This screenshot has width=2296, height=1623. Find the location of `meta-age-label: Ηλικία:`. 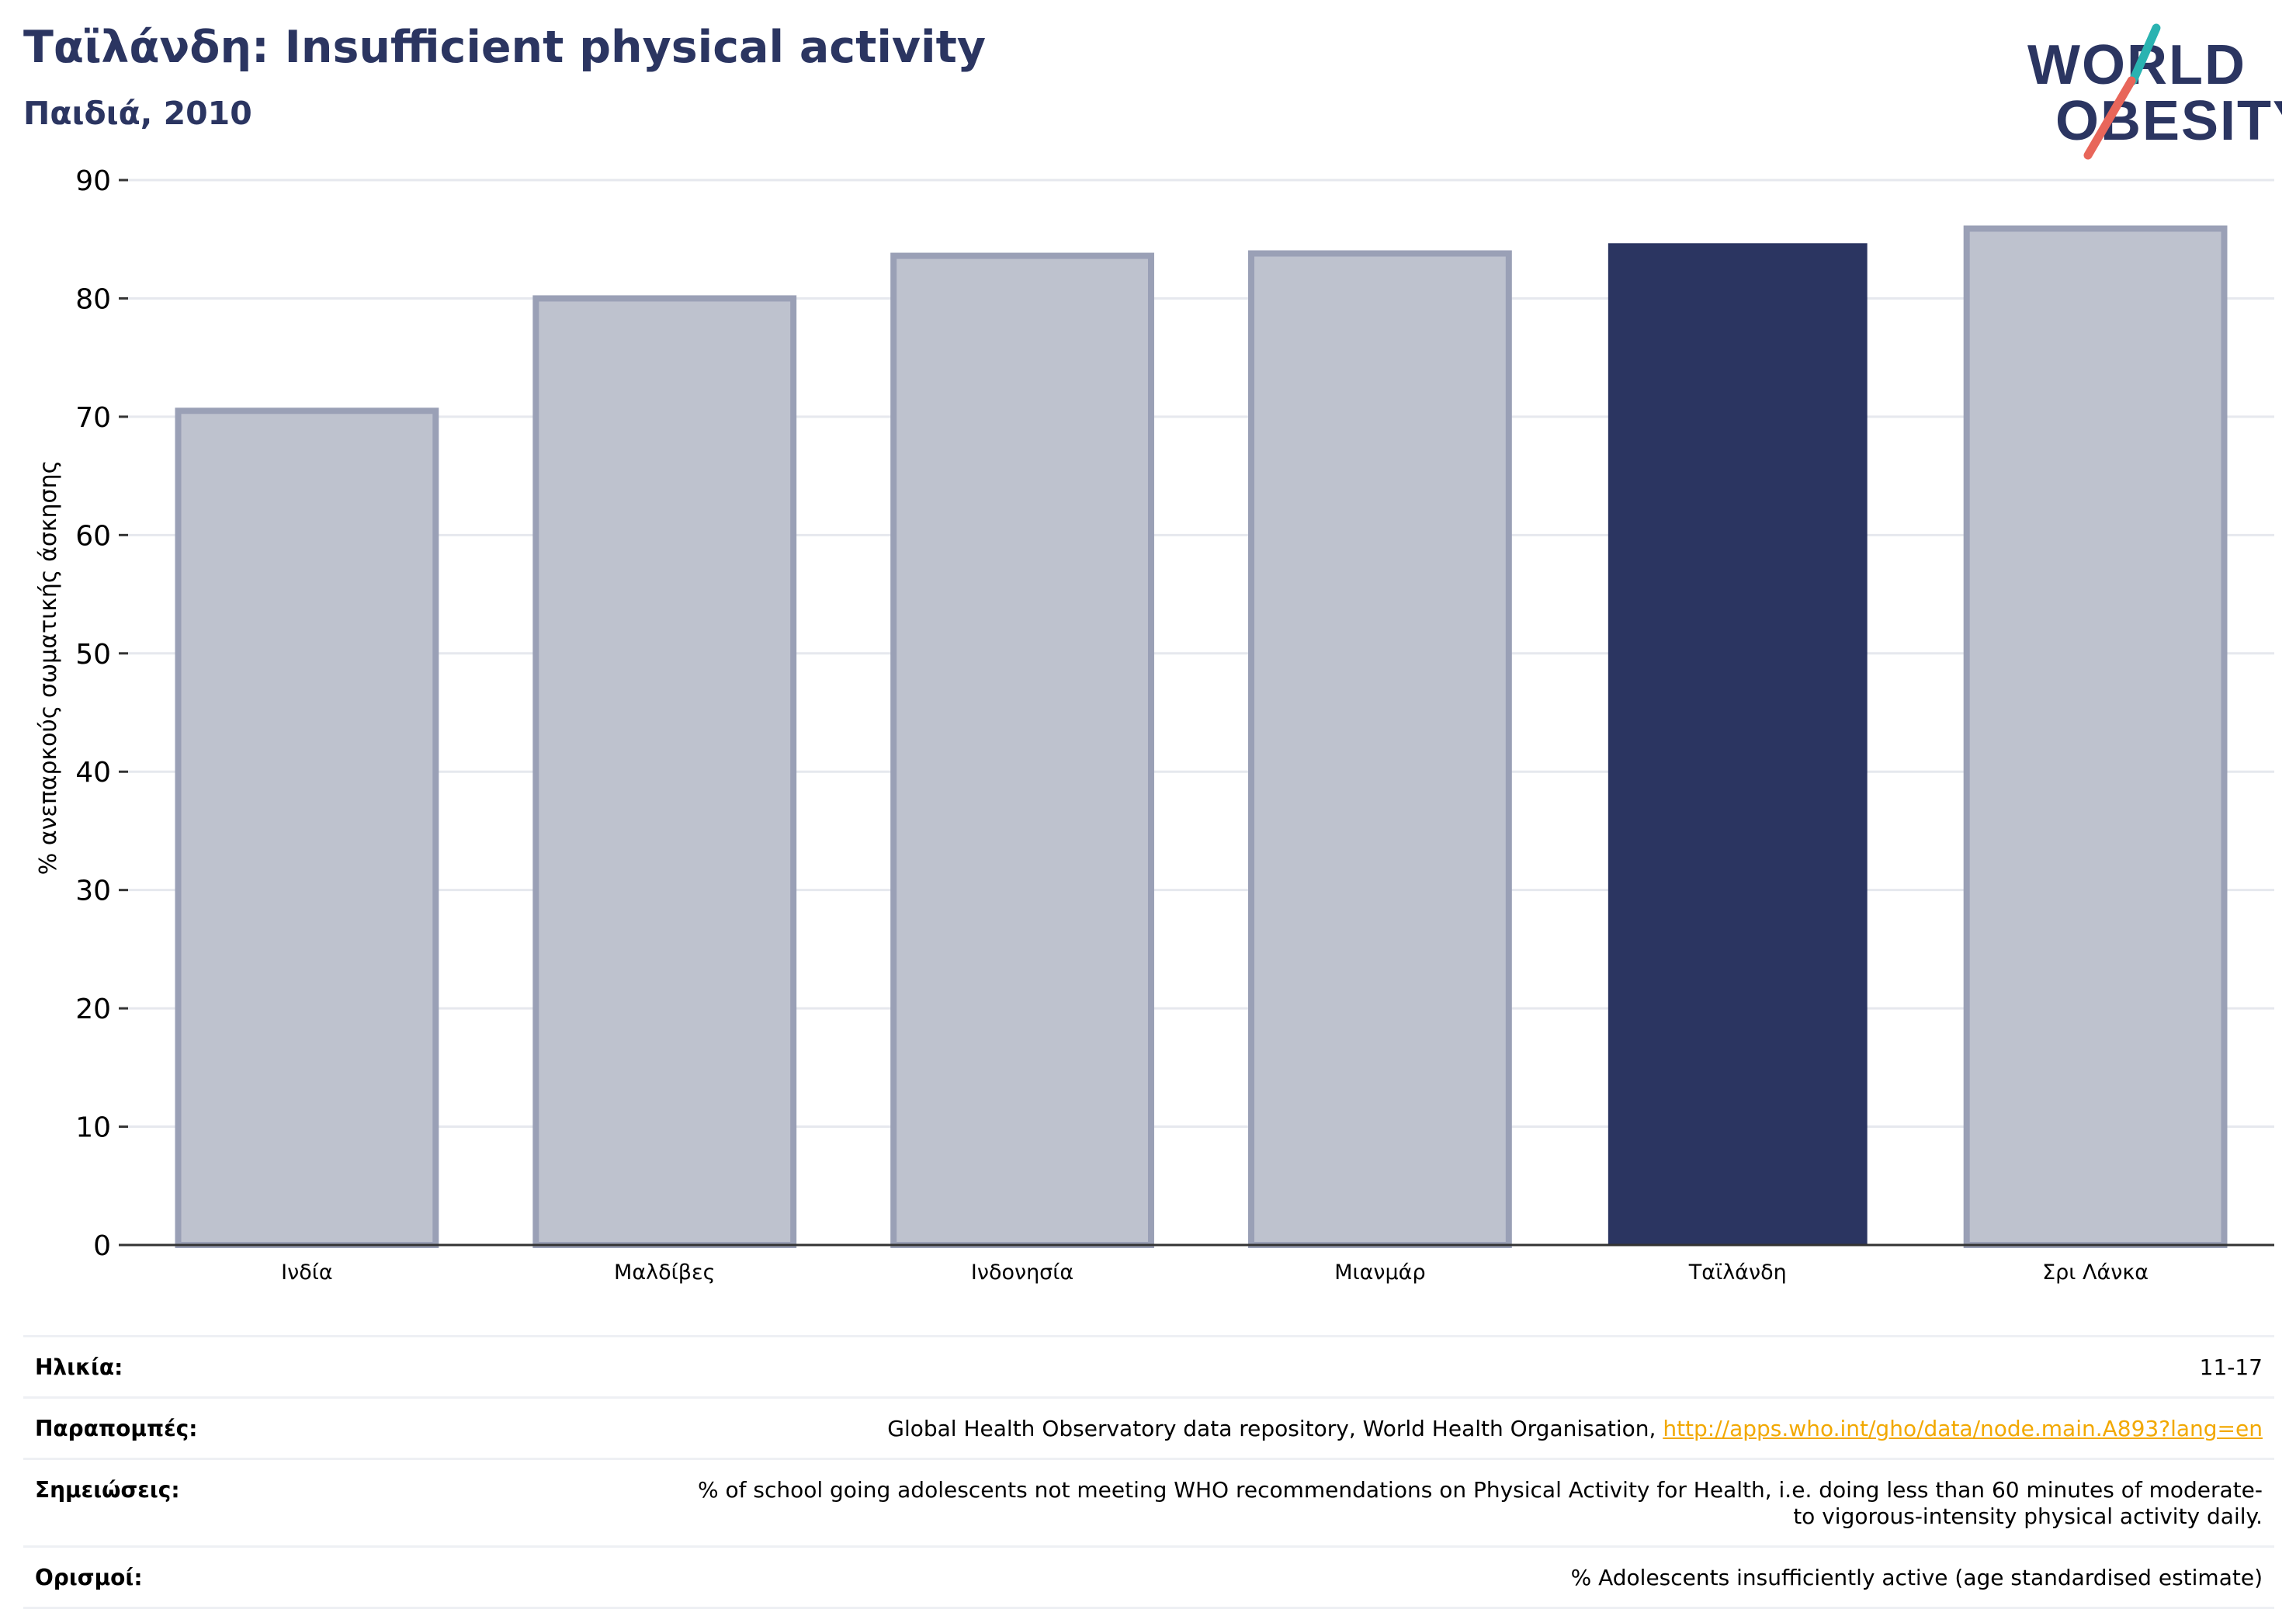

meta-age-label: Ηλικία: is located at coordinates (79, 1367).